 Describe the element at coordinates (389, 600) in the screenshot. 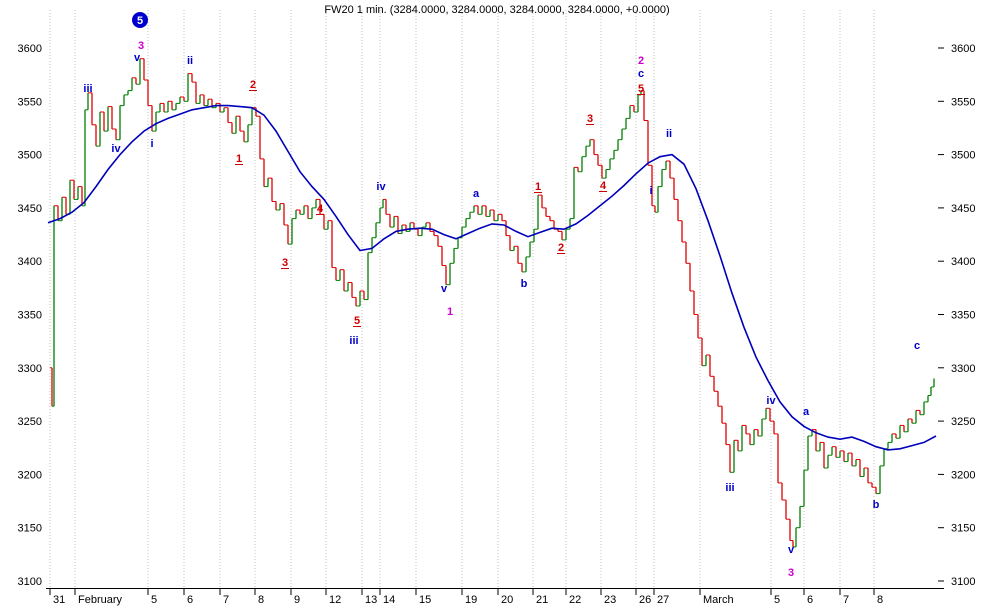

I see `x-axis-label: 14` at that location.